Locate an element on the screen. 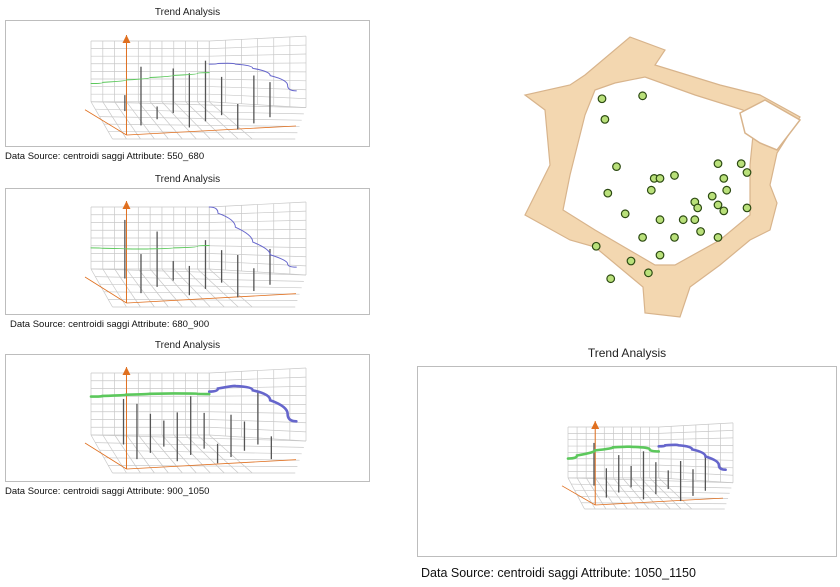 This screenshot has height=587, width=840. chart-2-trend-line-blue is located at coordinates (252, 237).